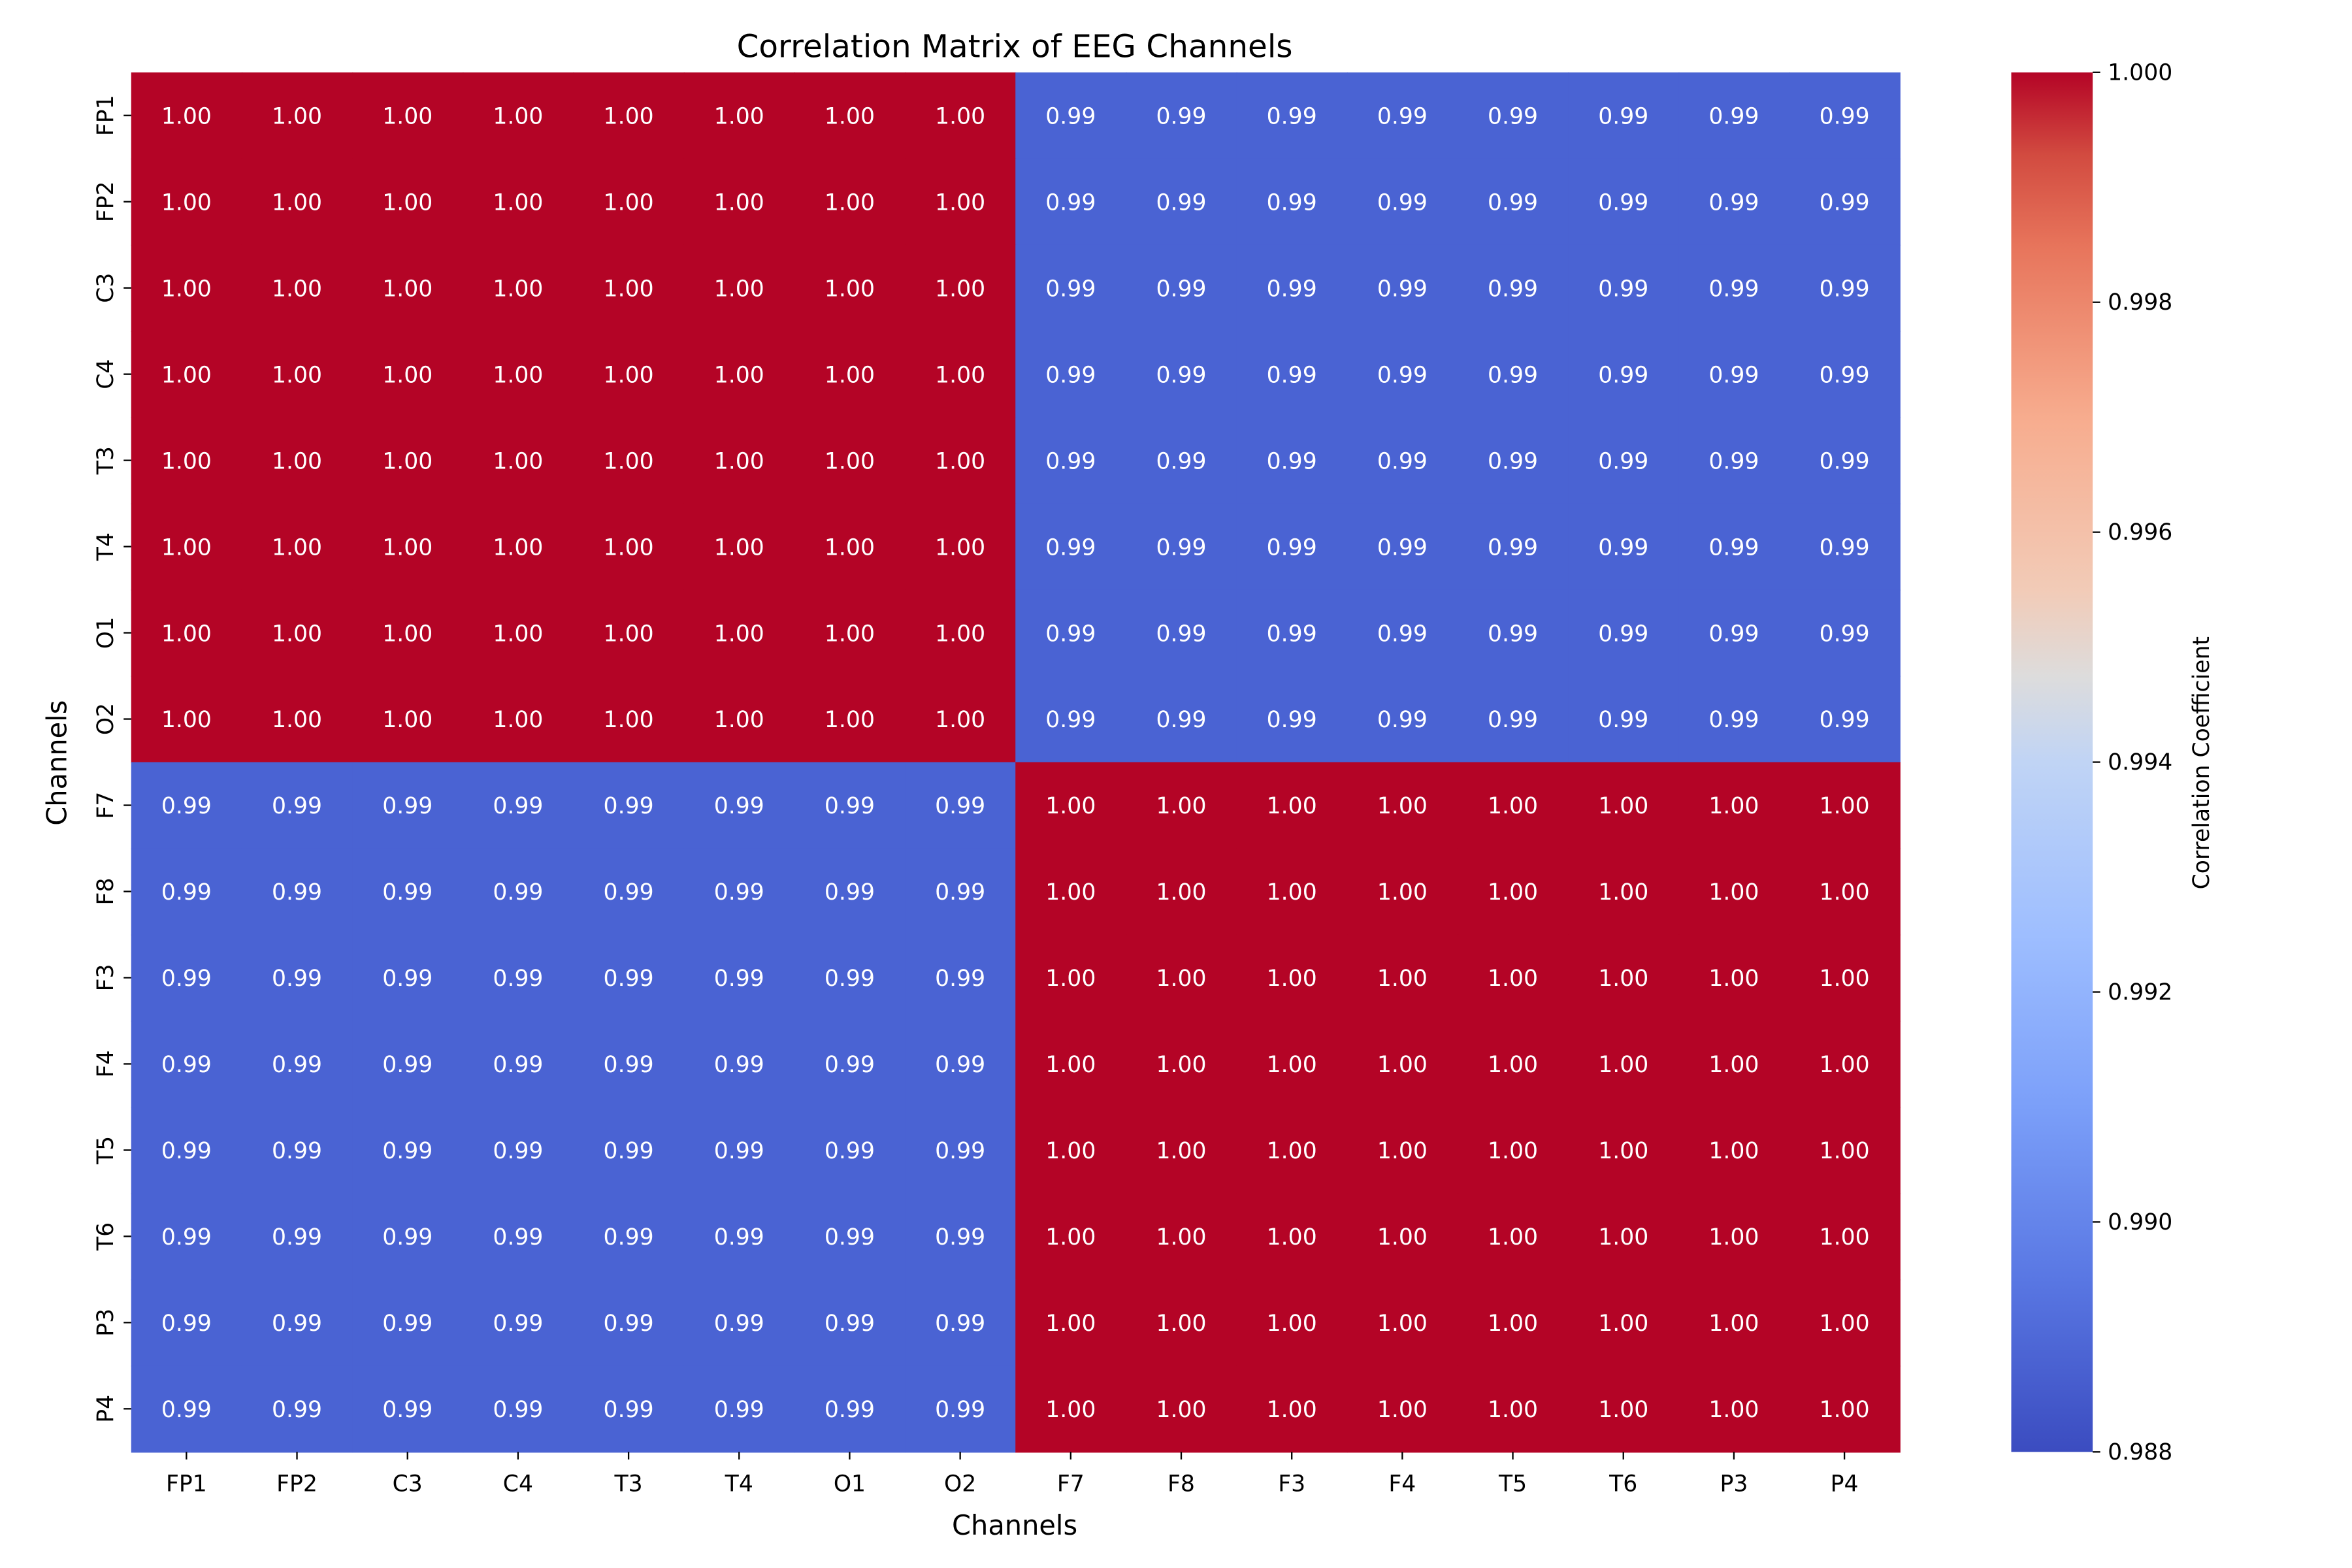  Describe the element at coordinates (1012, 1474) in the screenshot. I see `x-axis-ticks: FP1 FP2 C3 C4 T3 T4 O1 O2 F7 F8 F3 F4 T5 T6 P3 P4` at that location.